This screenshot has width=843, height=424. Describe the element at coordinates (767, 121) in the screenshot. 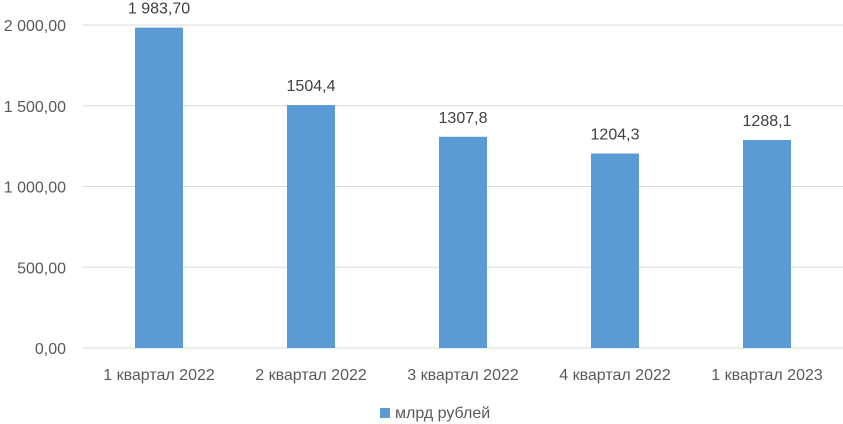

I see `data-label: 1288,1` at that location.